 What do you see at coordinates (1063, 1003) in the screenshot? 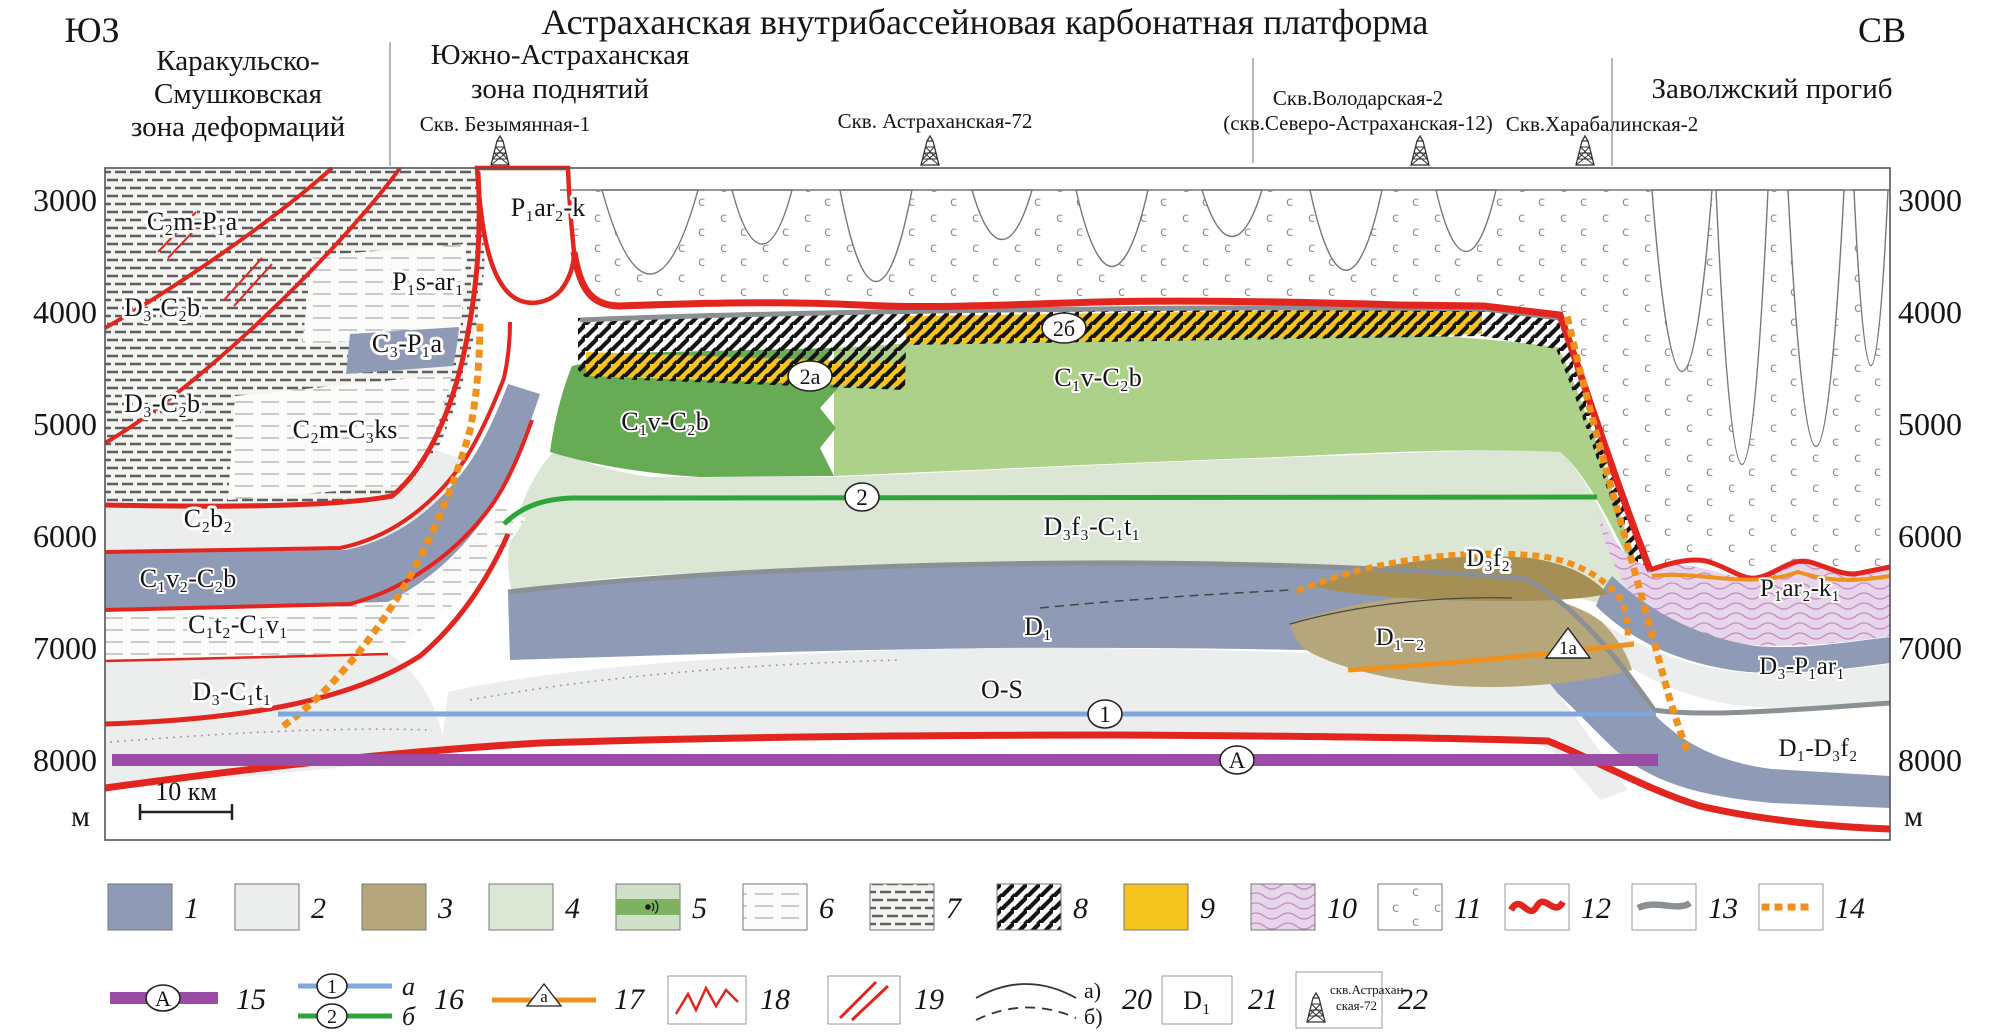
I see `legend-item-20: а) б) 20` at bounding box center [1063, 1003].